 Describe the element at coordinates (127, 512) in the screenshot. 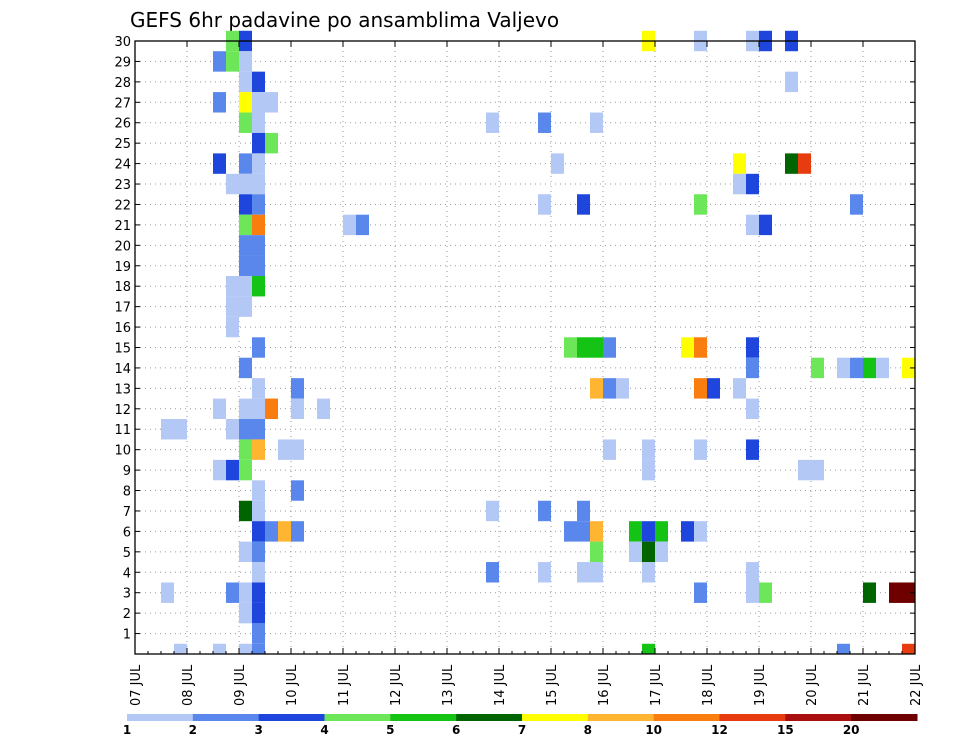

I see `y-tick-label: 7` at that location.